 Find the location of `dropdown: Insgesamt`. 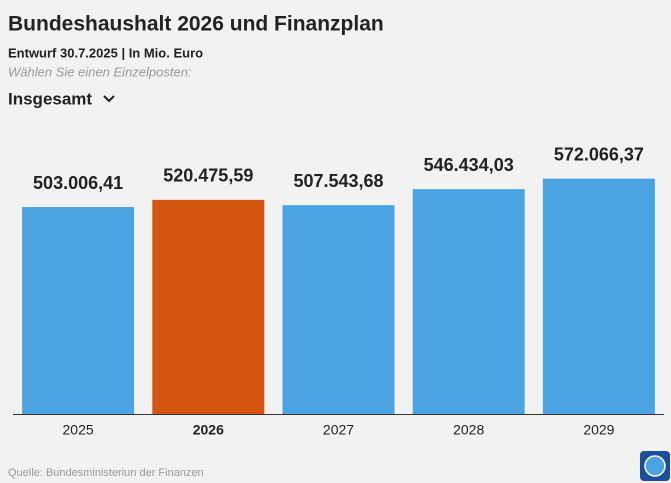

dropdown: Insgesamt is located at coordinates (61, 98).